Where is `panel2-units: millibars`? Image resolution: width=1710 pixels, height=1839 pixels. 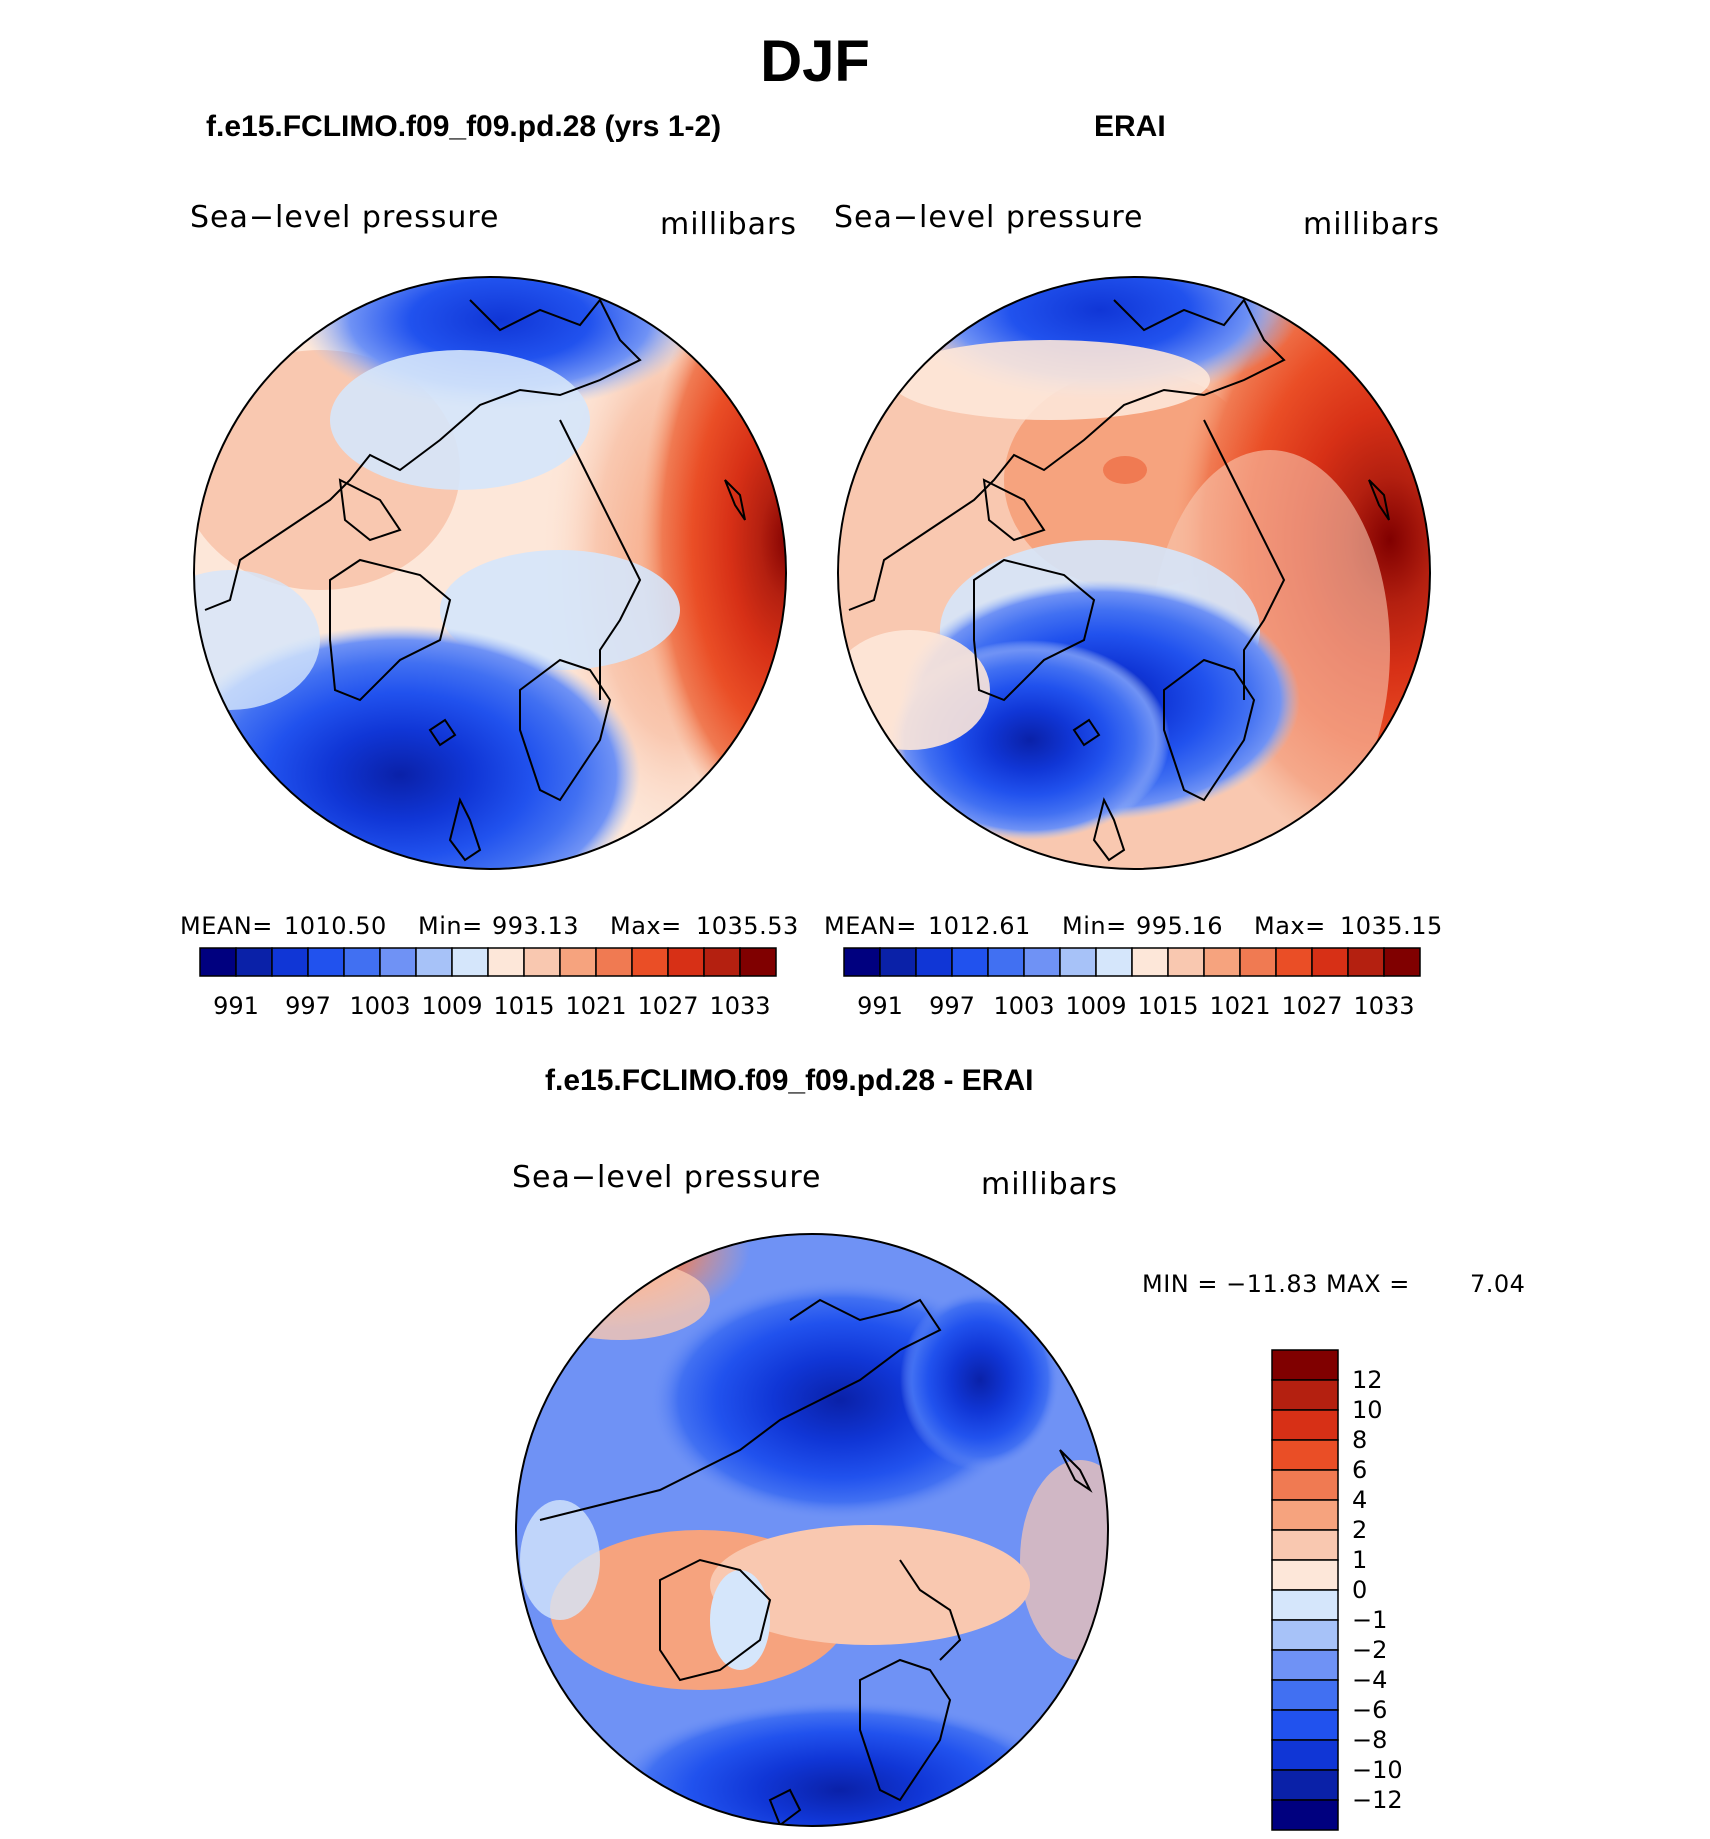
panel2-units: millibars is located at coordinates (1371, 224).